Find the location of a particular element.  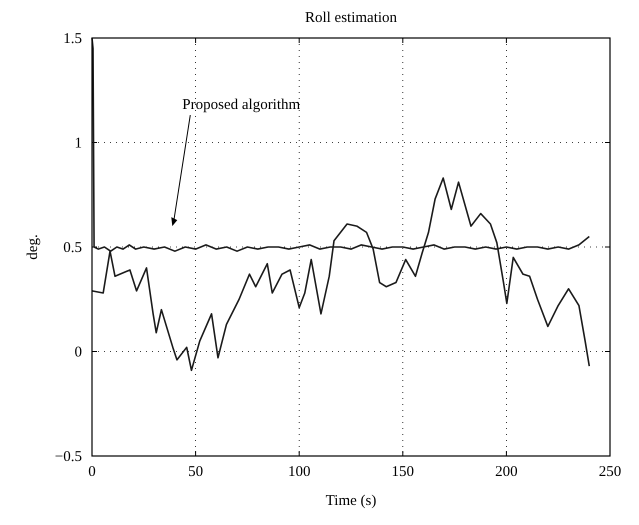

x-tick-label: 150 is located at coordinates (403, 472).